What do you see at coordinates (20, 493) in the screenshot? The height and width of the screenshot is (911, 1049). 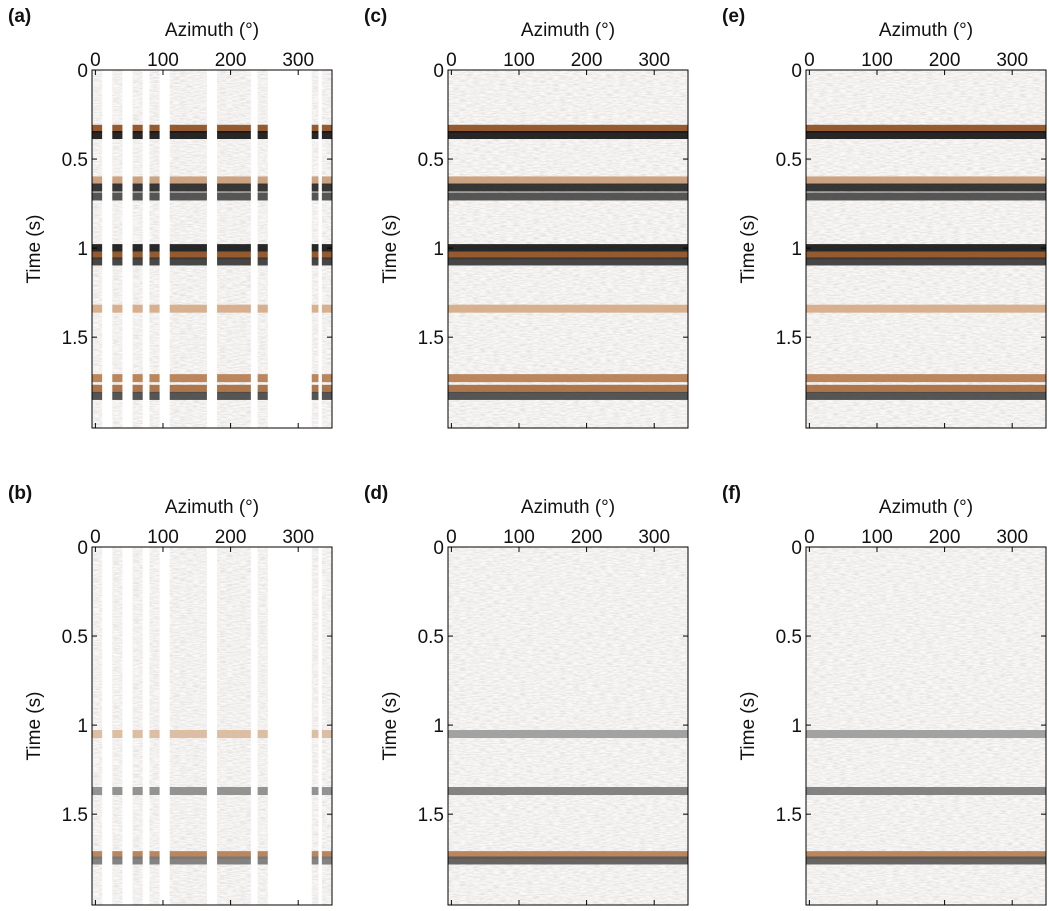 I see `panel-label: (b)` at bounding box center [20, 493].